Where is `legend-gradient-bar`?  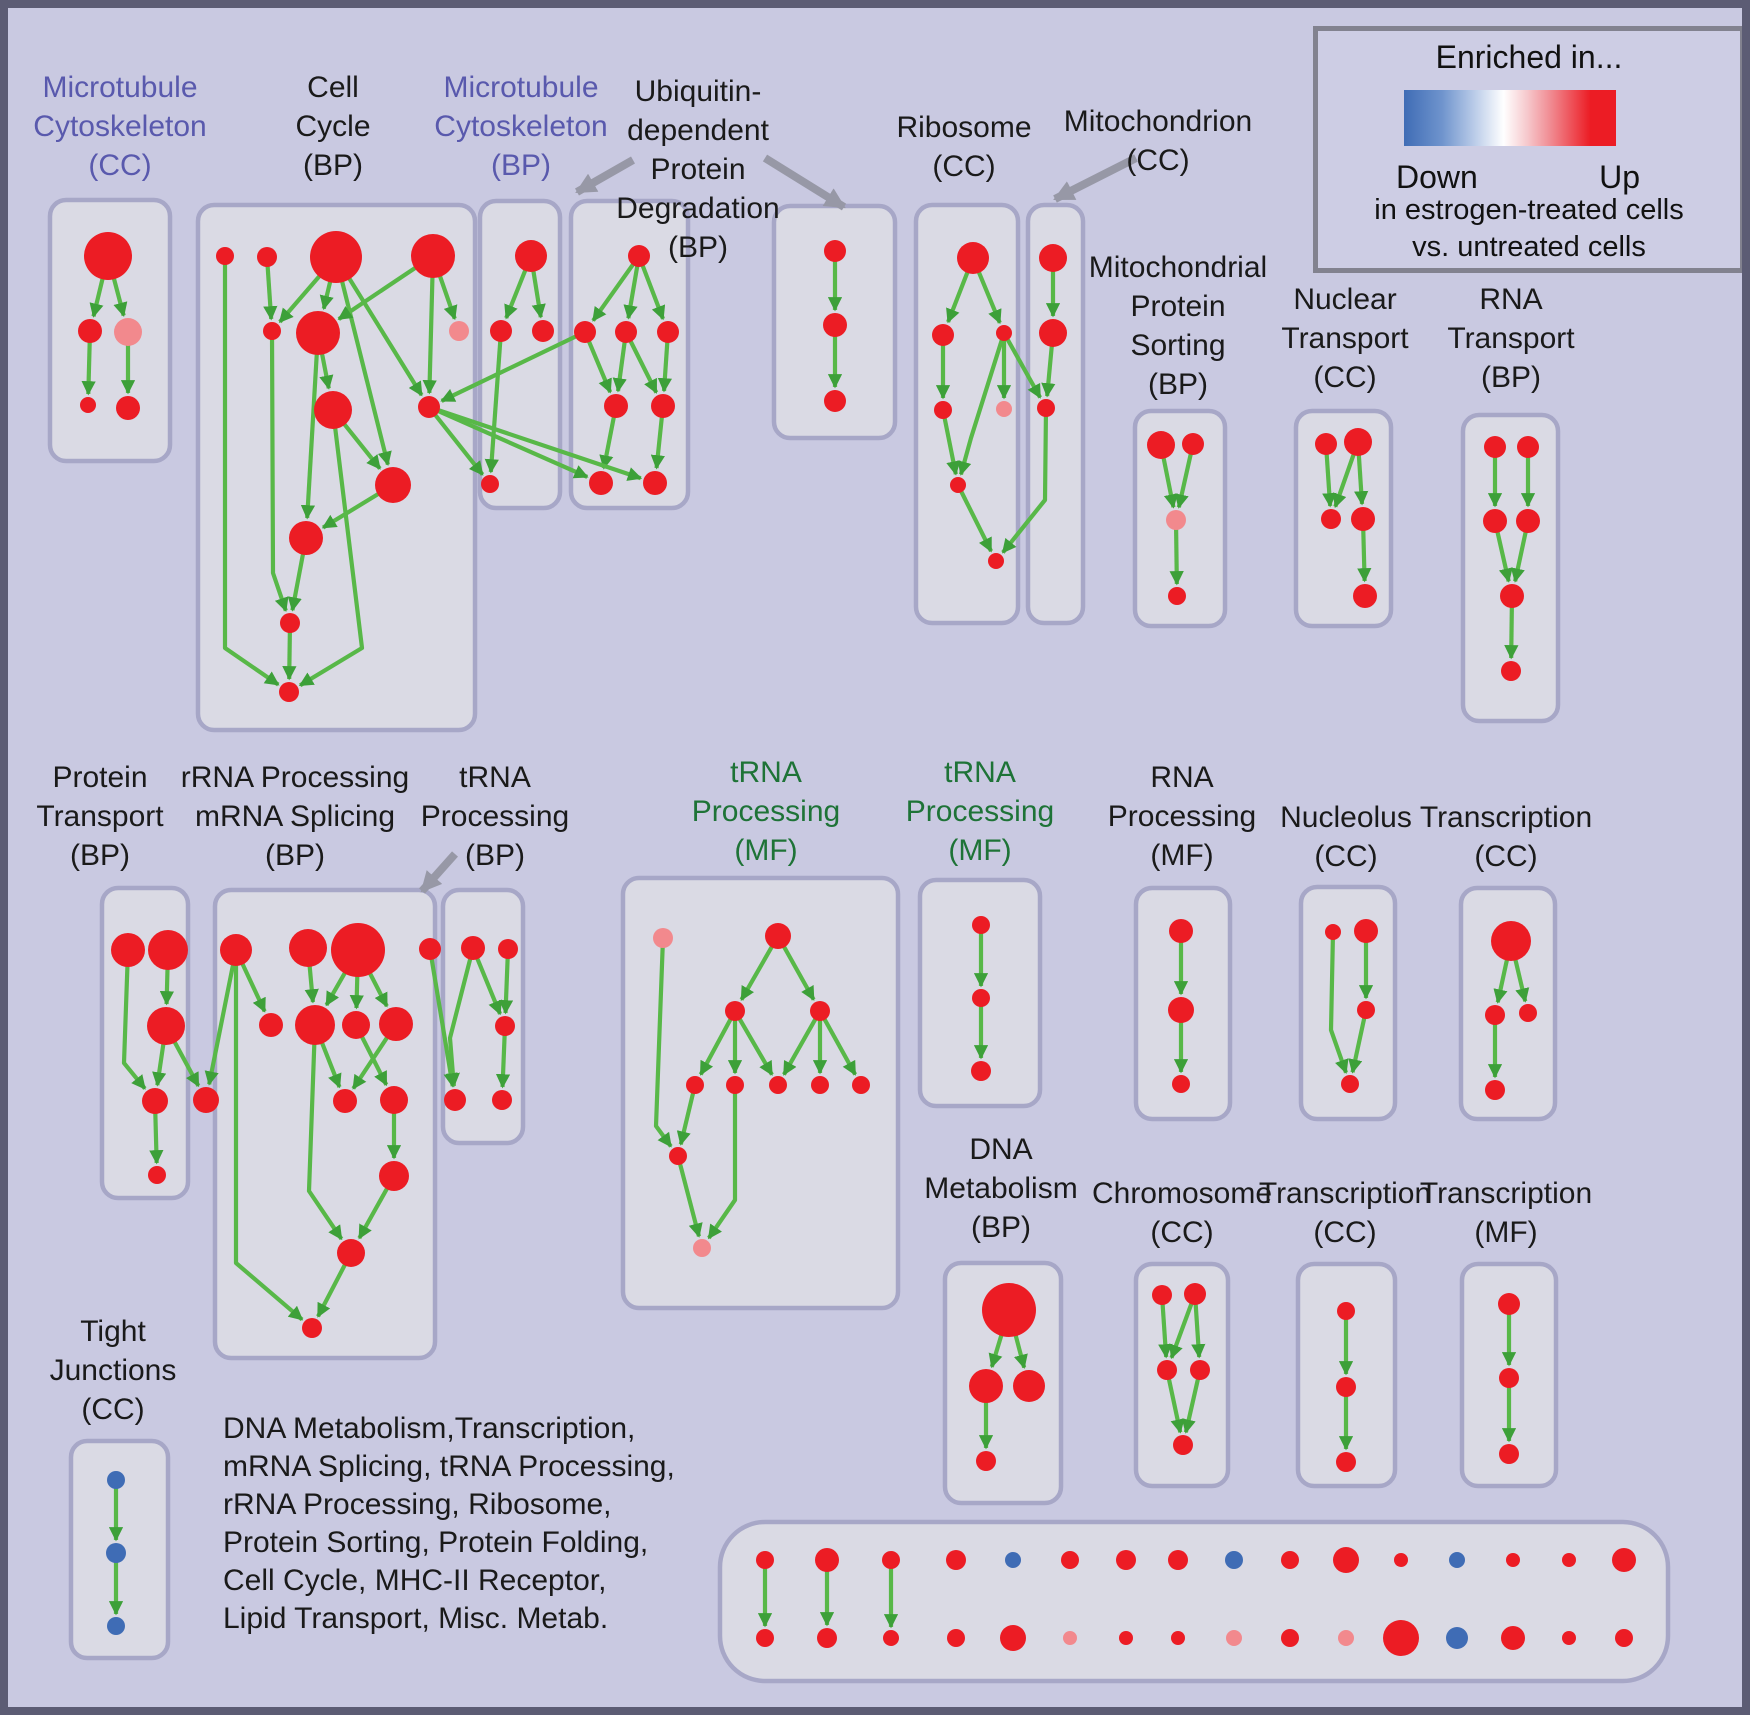 legend-gradient-bar is located at coordinates (1510, 118).